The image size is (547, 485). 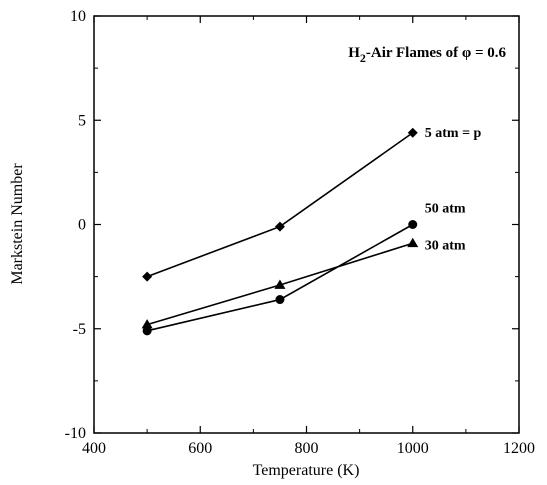 What do you see at coordinates (445, 245) in the screenshot?
I see `series-label: 30 atm` at bounding box center [445, 245].